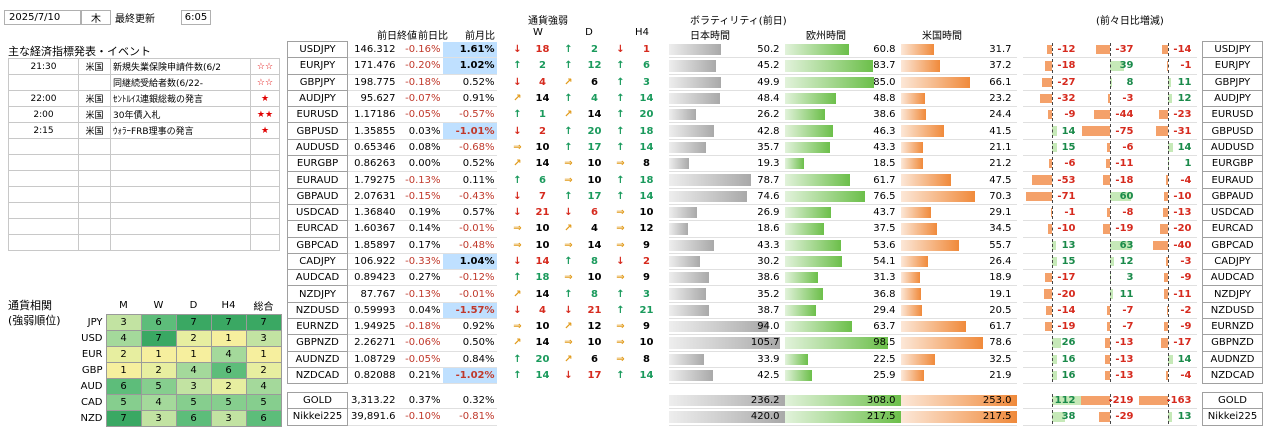 The height and width of the screenshot is (438, 1283). What do you see at coordinates (768, 147) in the screenshot?
I see `vol-tokyo-value: 35.7` at bounding box center [768, 147].